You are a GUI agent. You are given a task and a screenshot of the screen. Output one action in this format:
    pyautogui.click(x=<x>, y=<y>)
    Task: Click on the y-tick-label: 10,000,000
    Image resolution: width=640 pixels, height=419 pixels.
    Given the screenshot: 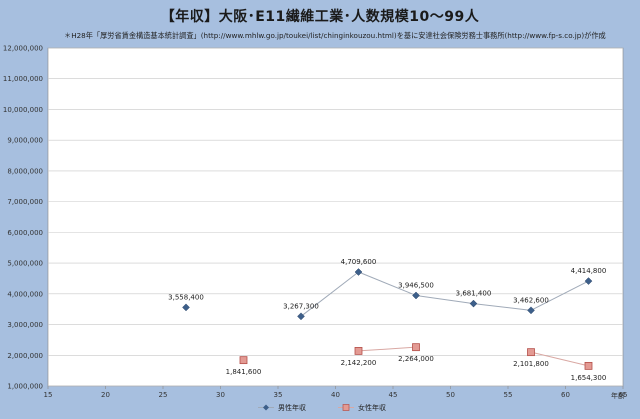 What is the action you would take?
    pyautogui.click(x=23, y=110)
    